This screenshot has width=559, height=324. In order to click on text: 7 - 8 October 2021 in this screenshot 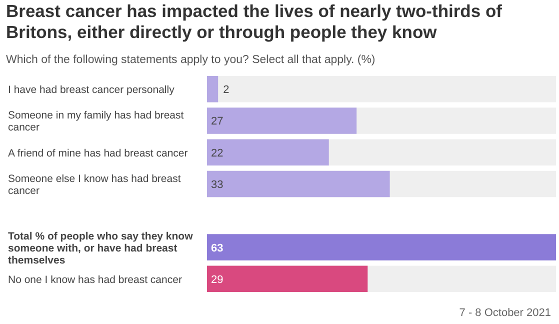, I will do `click(505, 313)`.